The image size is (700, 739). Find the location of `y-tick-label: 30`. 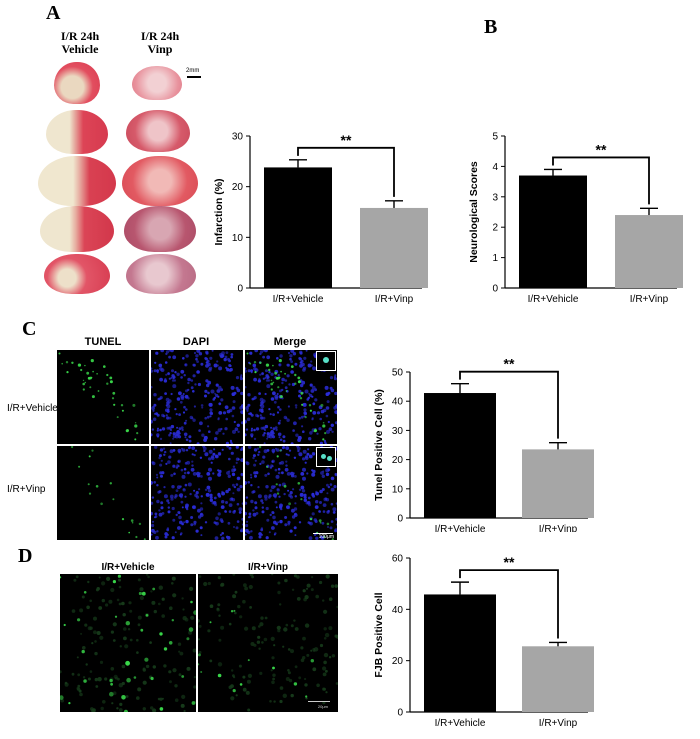

y-tick-label: 30 is located at coordinates (398, 431).